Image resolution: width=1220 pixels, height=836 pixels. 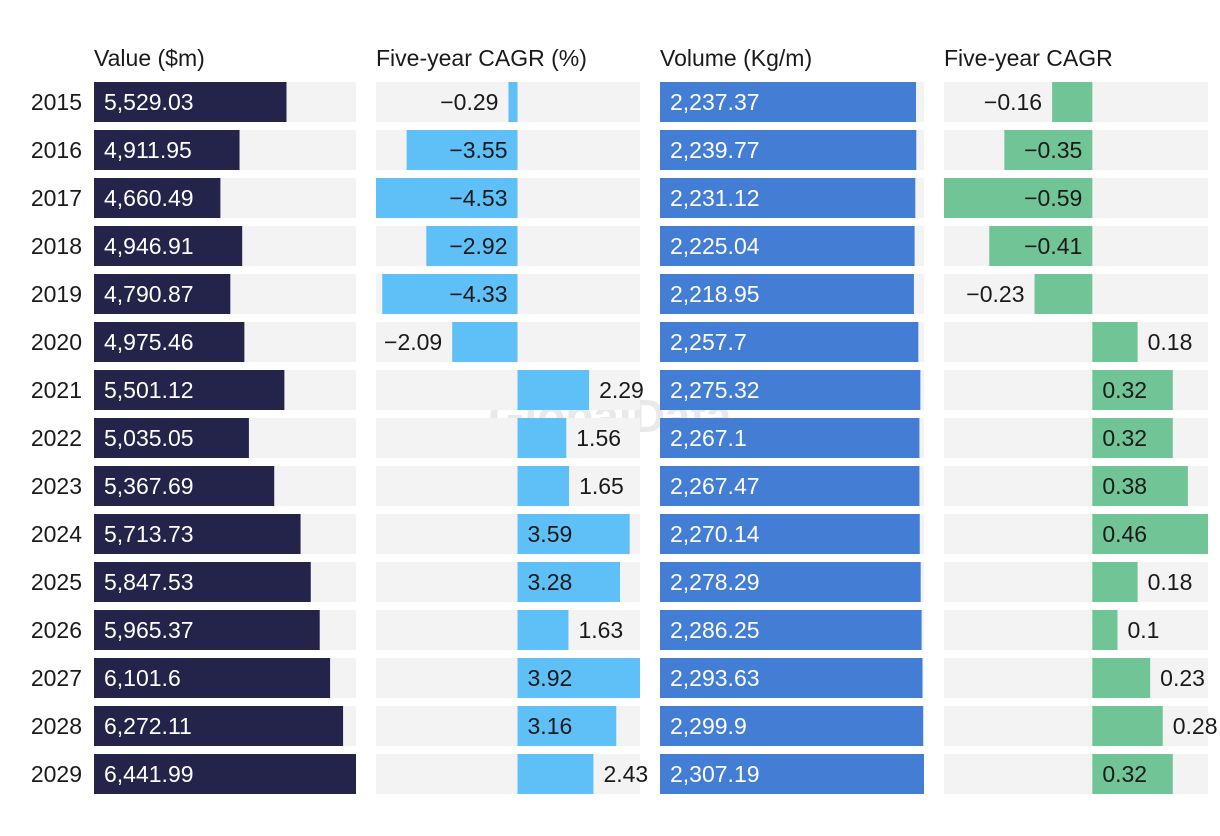 I want to click on year-label: 2017, so click(x=56, y=198).